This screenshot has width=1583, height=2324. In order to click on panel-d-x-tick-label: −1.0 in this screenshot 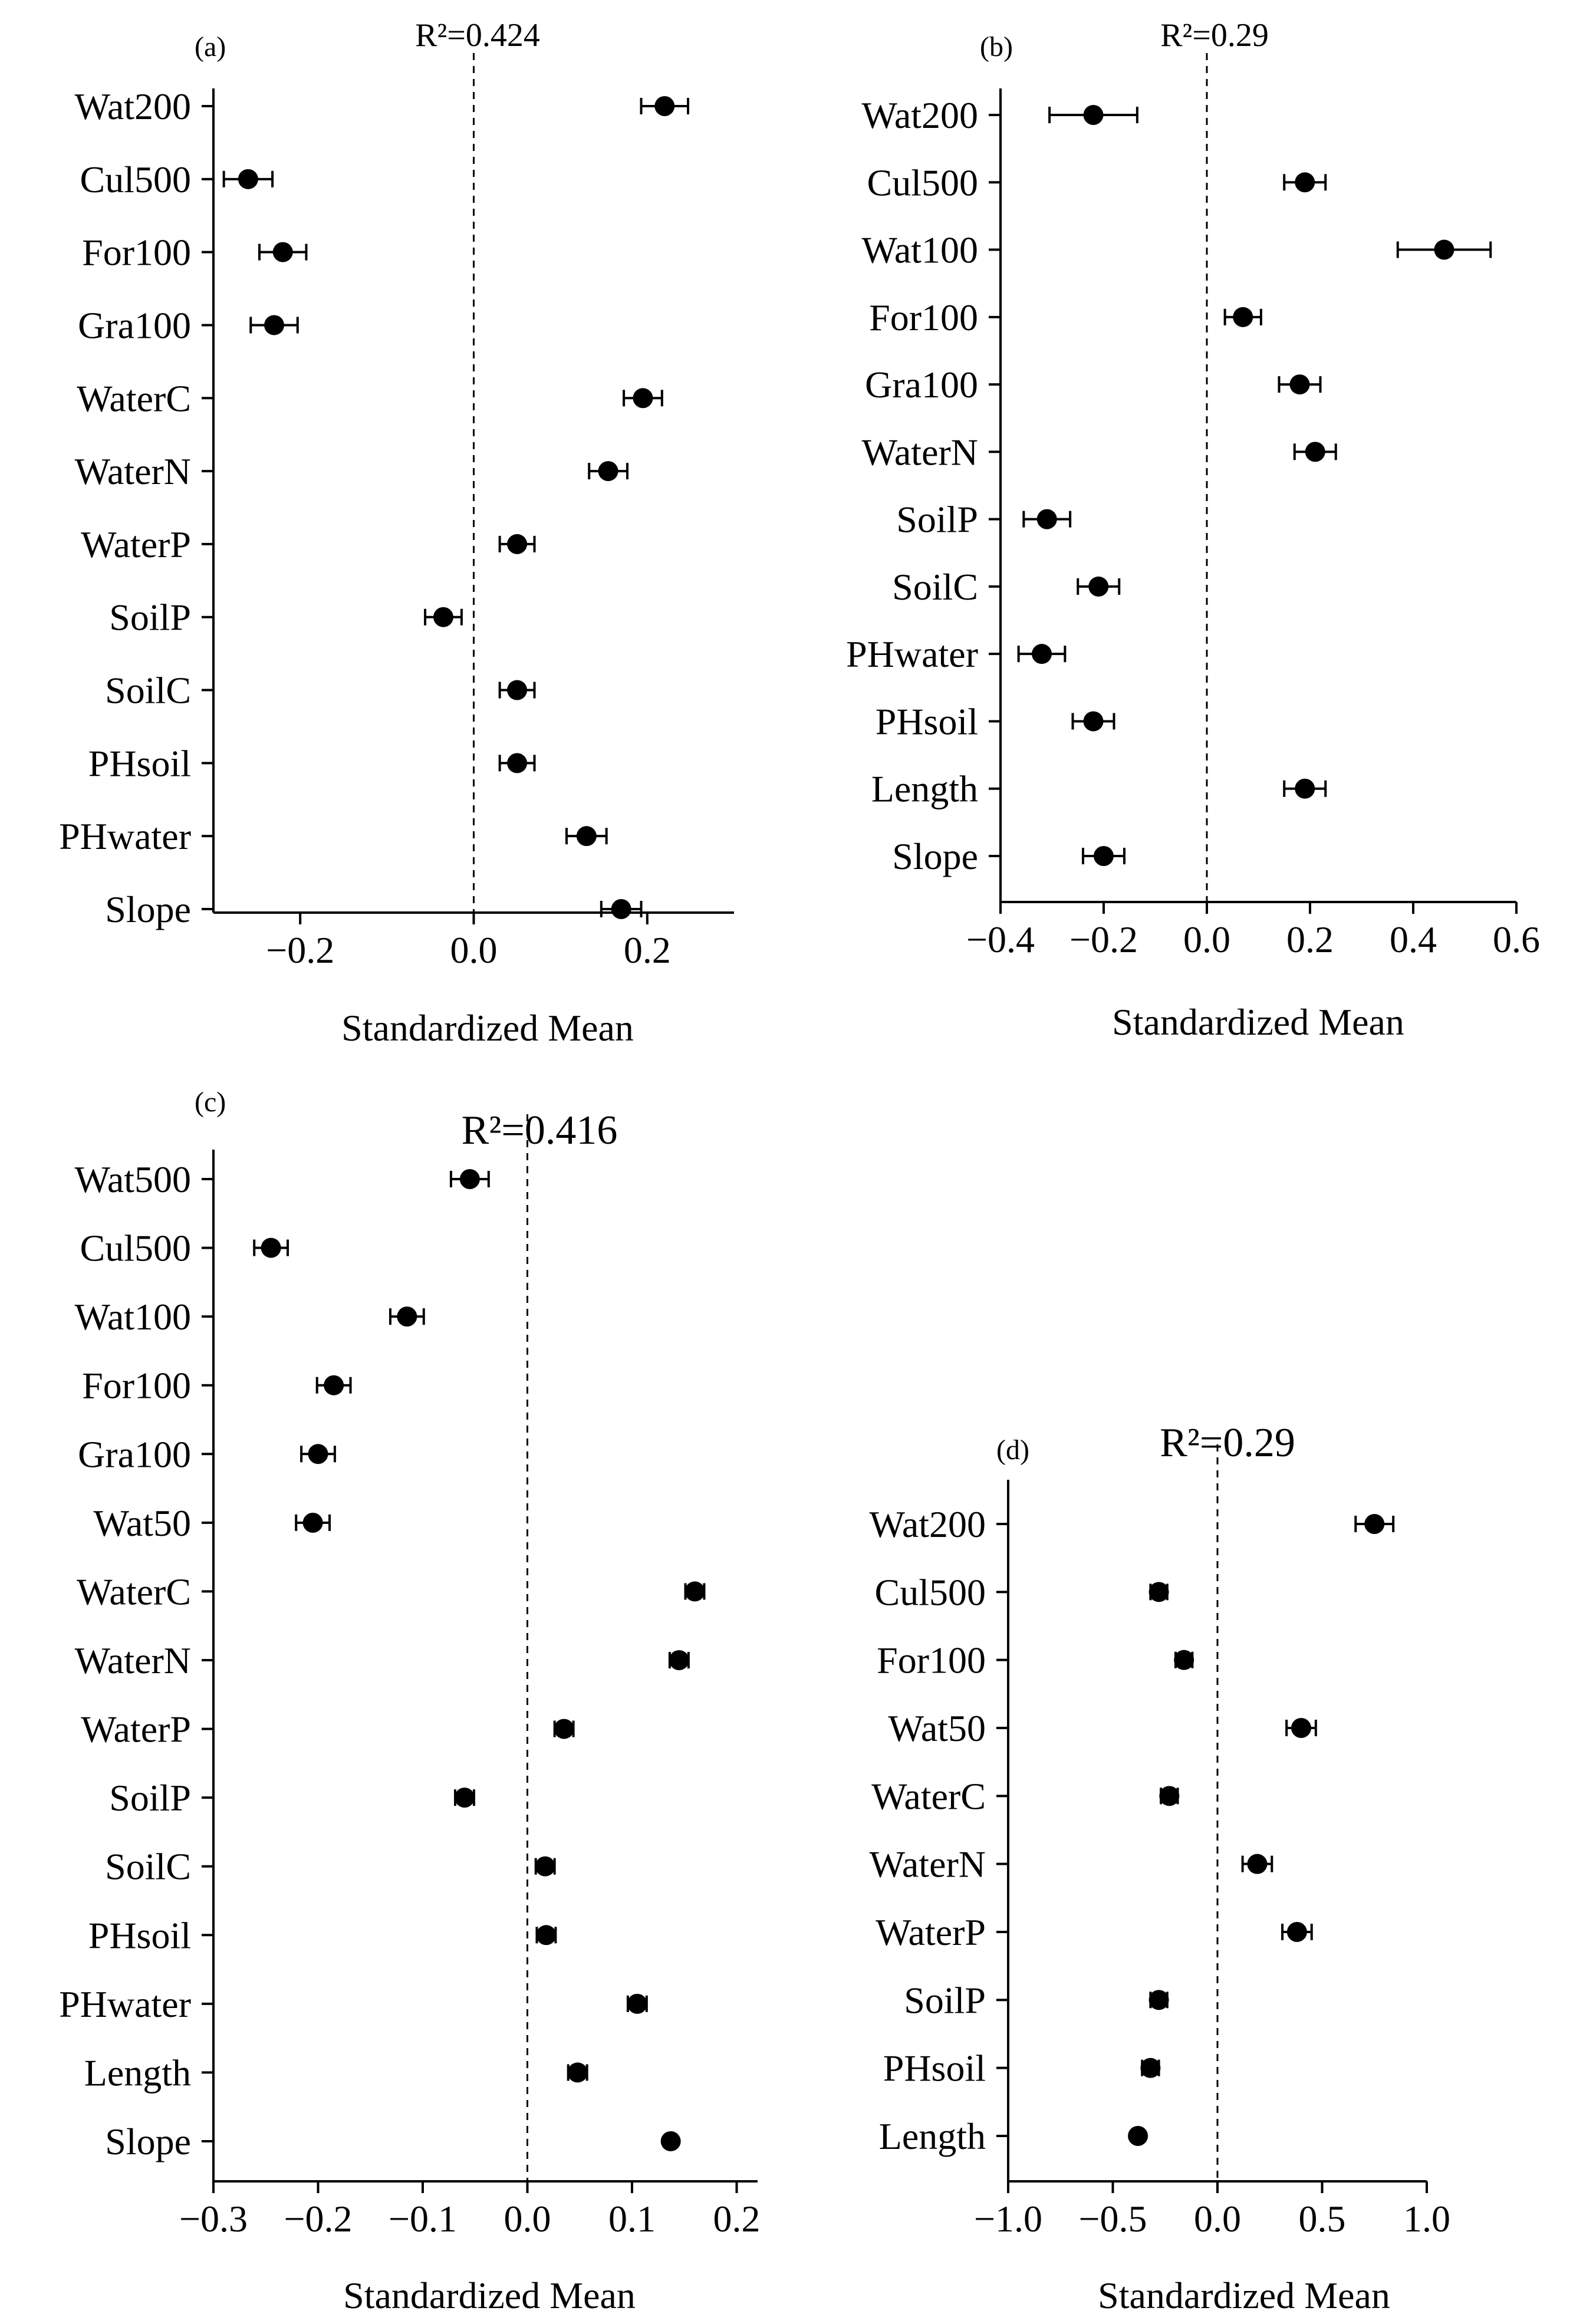, I will do `click(1008, 2219)`.